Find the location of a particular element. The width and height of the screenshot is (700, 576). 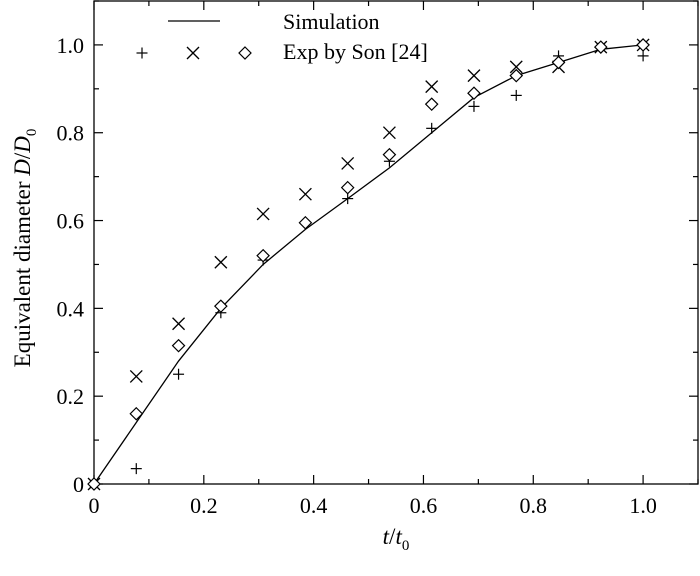

y-tick-label: 0.4 is located at coordinates (71, 308).